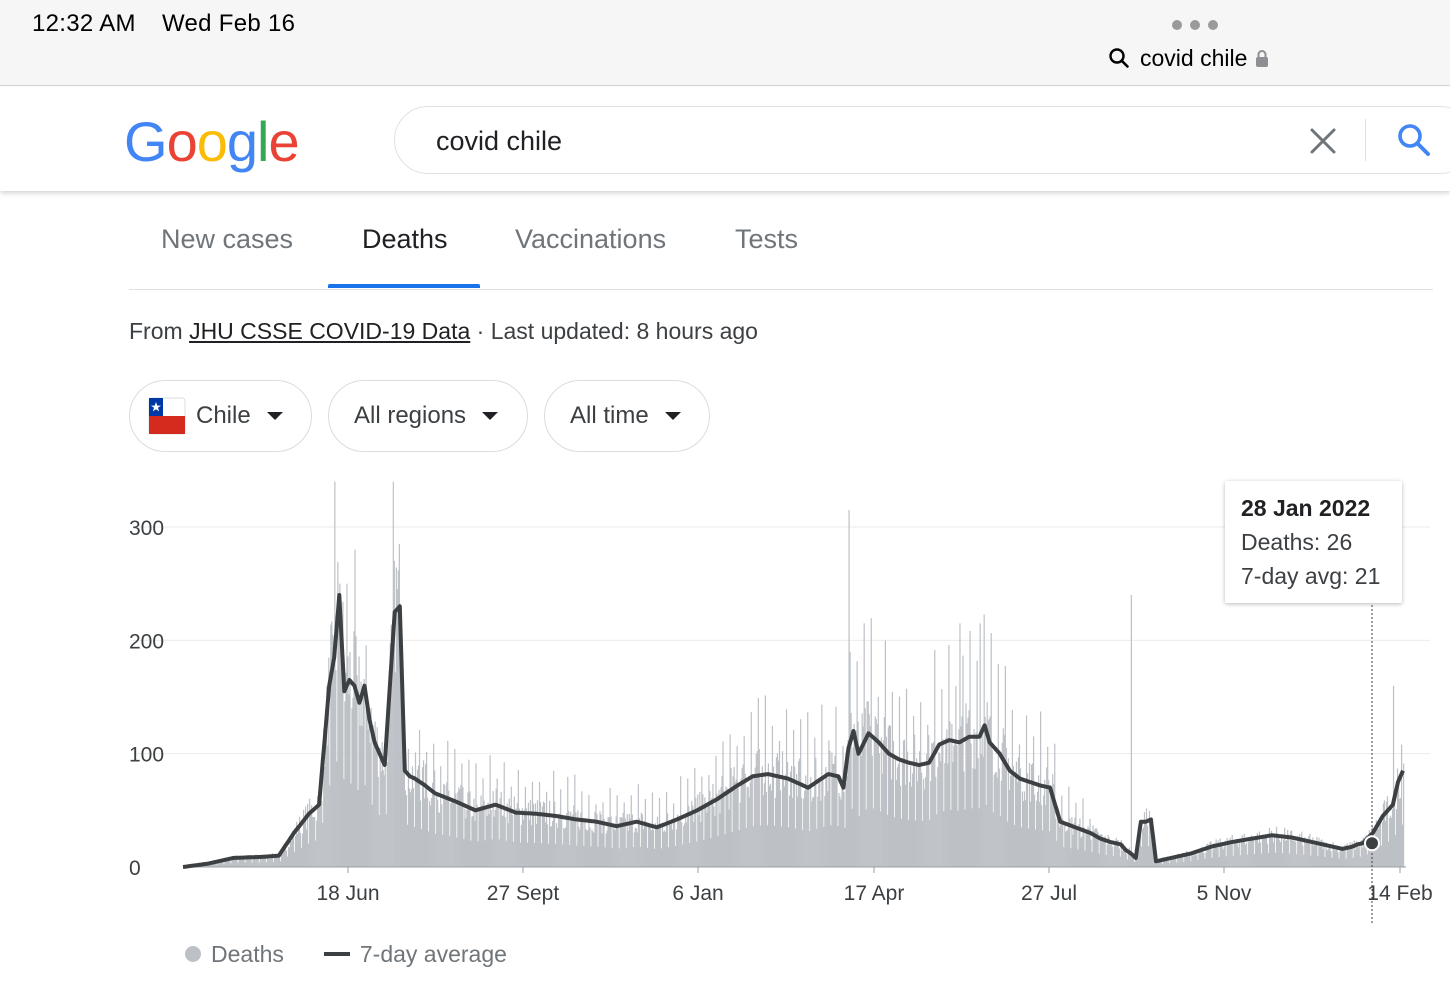 Image resolution: width=1450 pixels, height=982 pixels. Describe the element at coordinates (1195, 25) in the screenshot. I see `more-dots-icon` at that location.